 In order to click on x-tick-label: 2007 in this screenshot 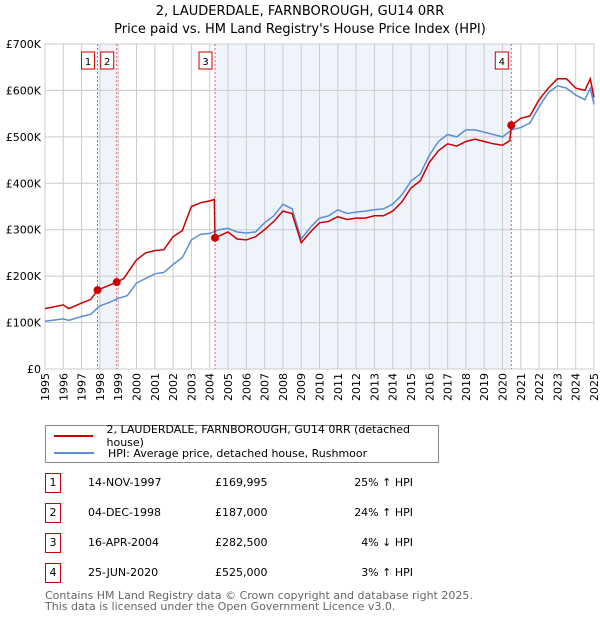, I will do `click(265, 387)`.